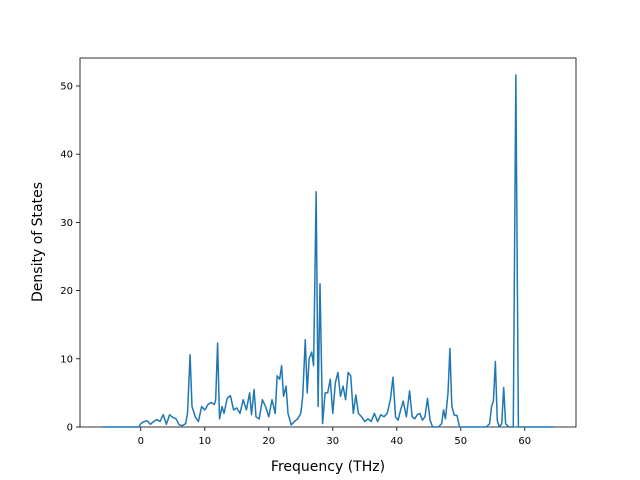 Image resolution: width=640 pixels, height=480 pixels. I want to click on x-tick-label: 10, so click(204, 441).